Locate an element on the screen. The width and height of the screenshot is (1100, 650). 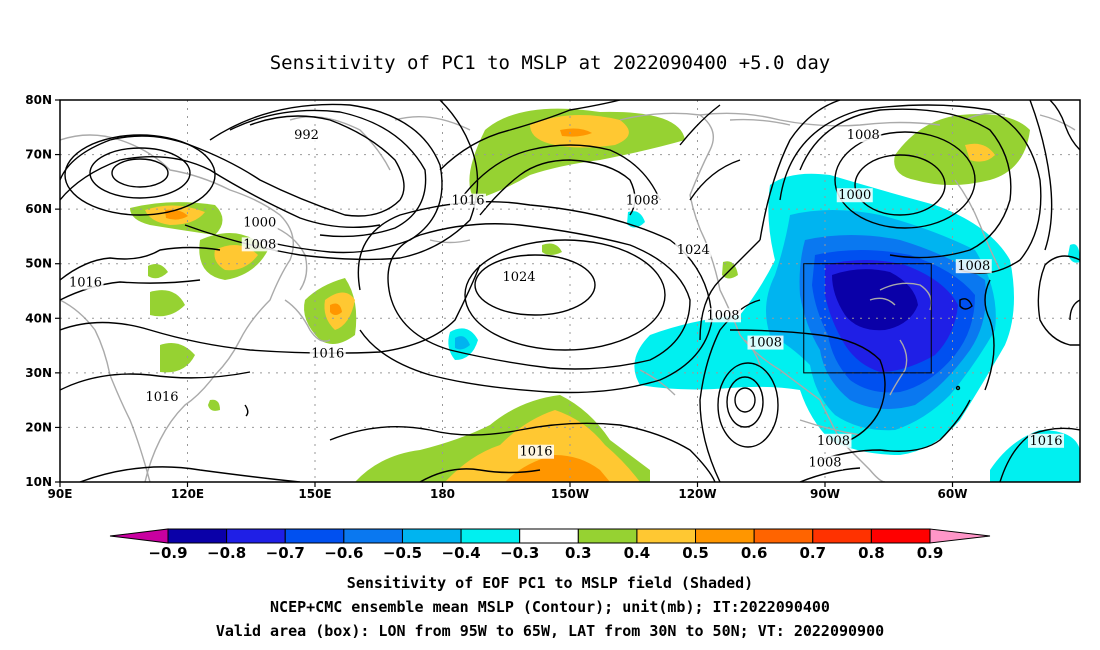
longitude-axis: 90E 120E 150E 180 150W 120W 90W 60W is located at coordinates (508, 491).